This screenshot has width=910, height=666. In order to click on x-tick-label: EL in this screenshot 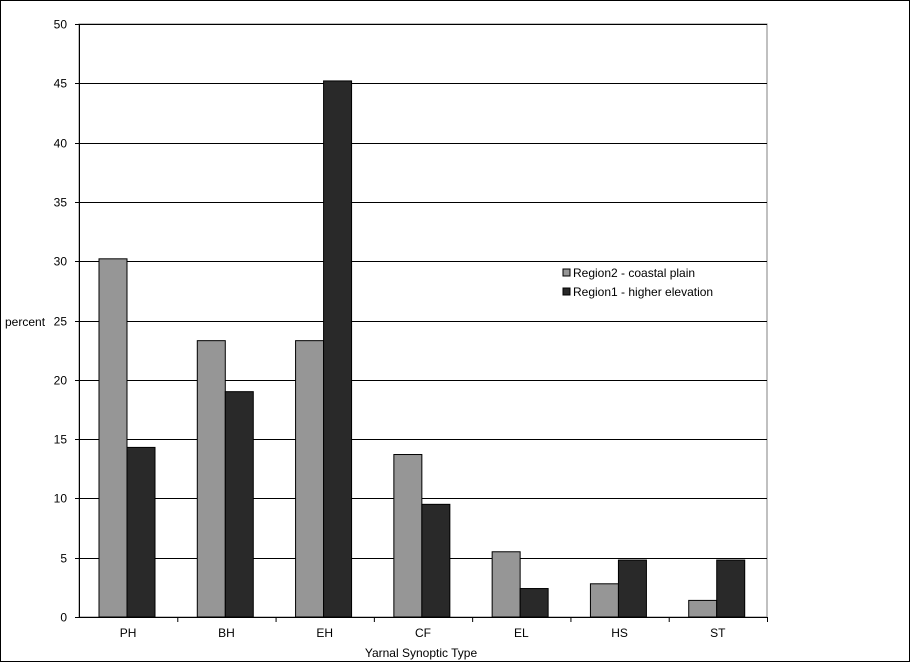, I will do `click(521, 633)`.